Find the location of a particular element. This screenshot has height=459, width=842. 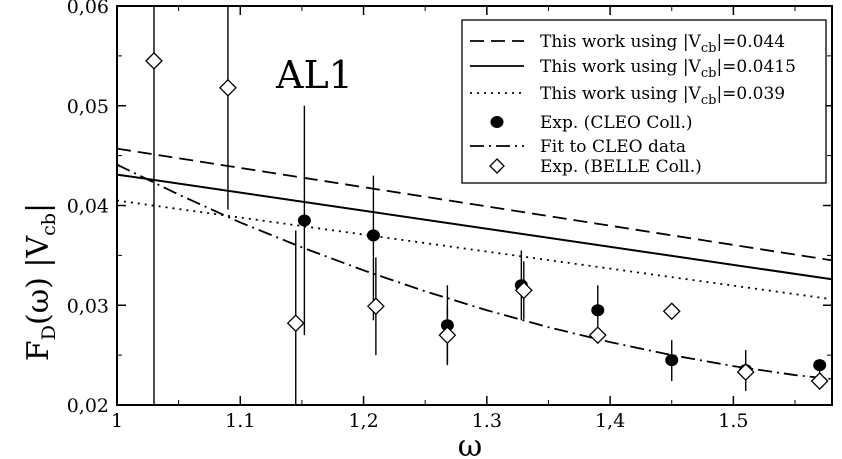

x-tick-label: 1,4 is located at coordinates (610, 421).